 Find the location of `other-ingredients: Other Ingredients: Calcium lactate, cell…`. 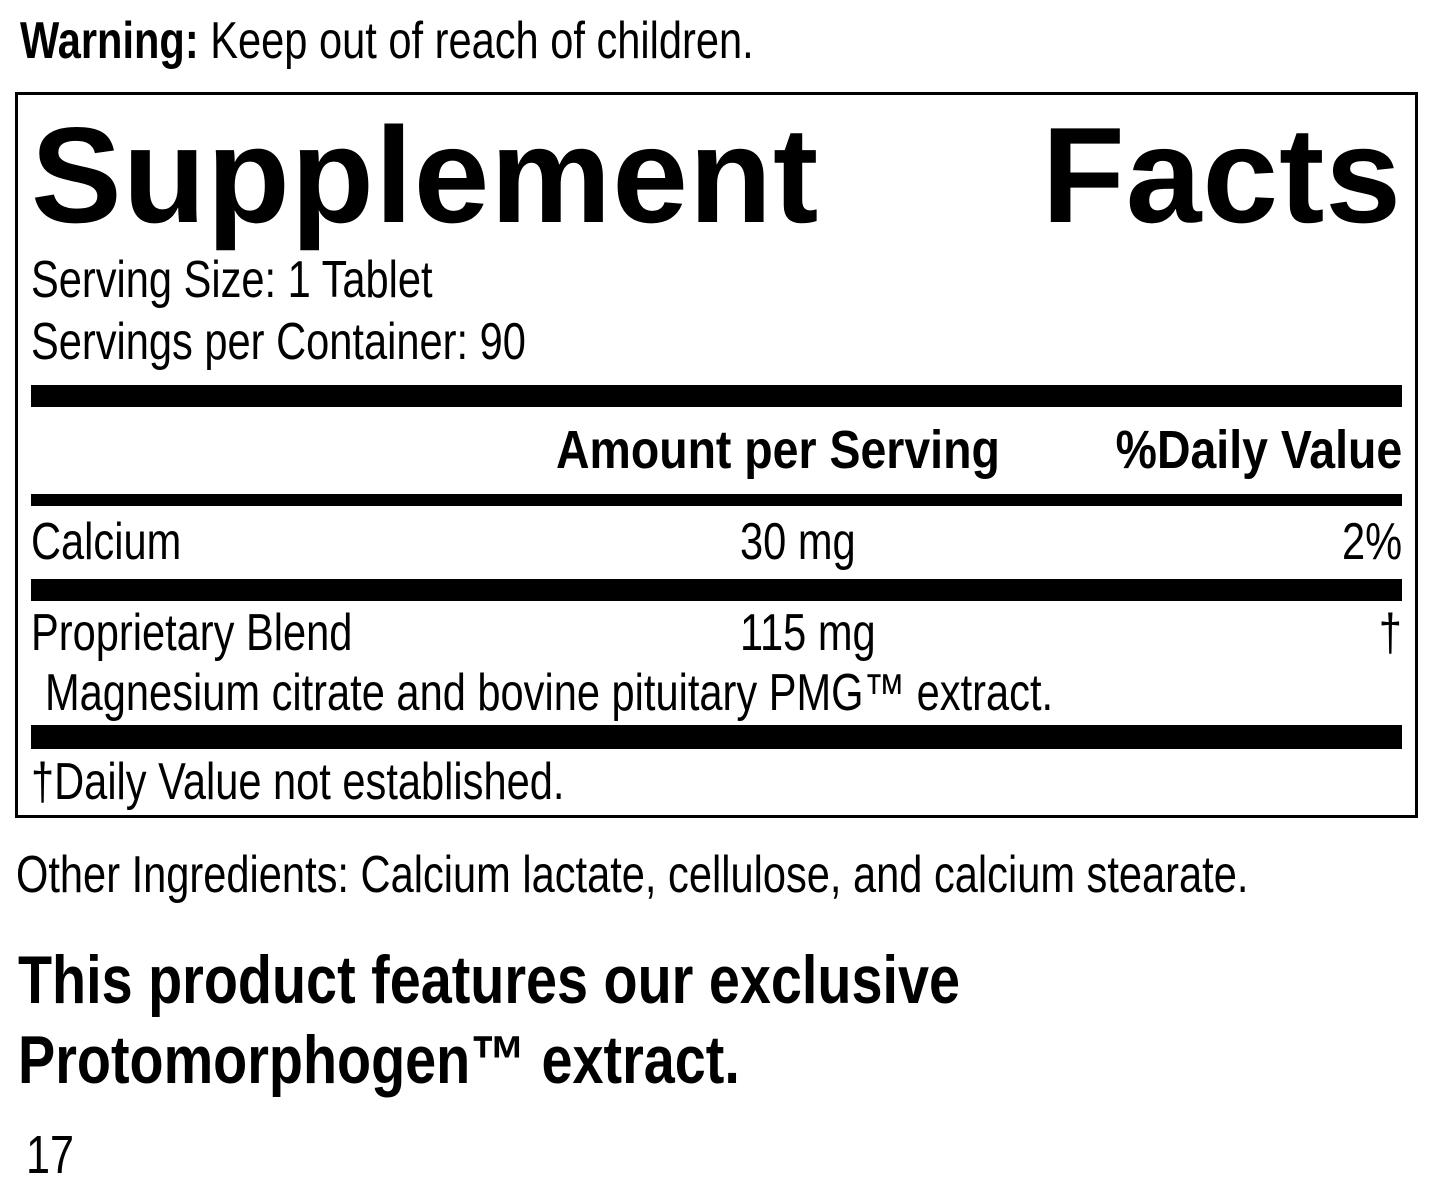

other-ingredients: Other Ingredients: Calcium lactate, cell… is located at coordinates (632, 875).